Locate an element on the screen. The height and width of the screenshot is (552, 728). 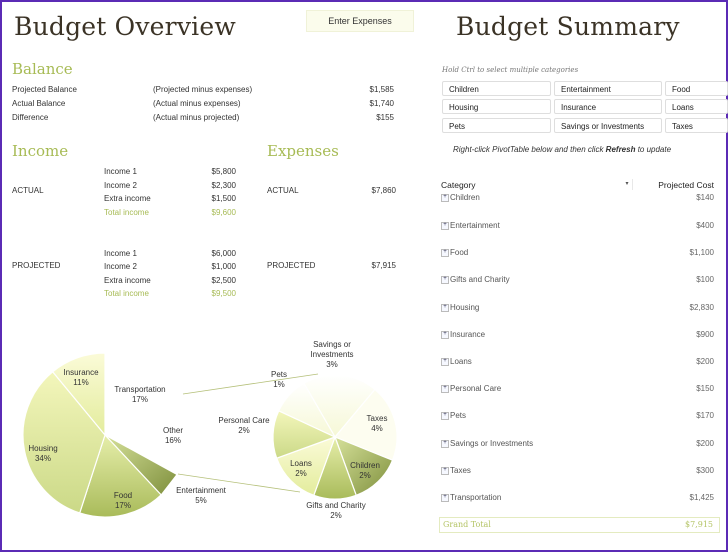
pie-label-savings: Savings or Investments 3% is located at coordinates (332, 354).